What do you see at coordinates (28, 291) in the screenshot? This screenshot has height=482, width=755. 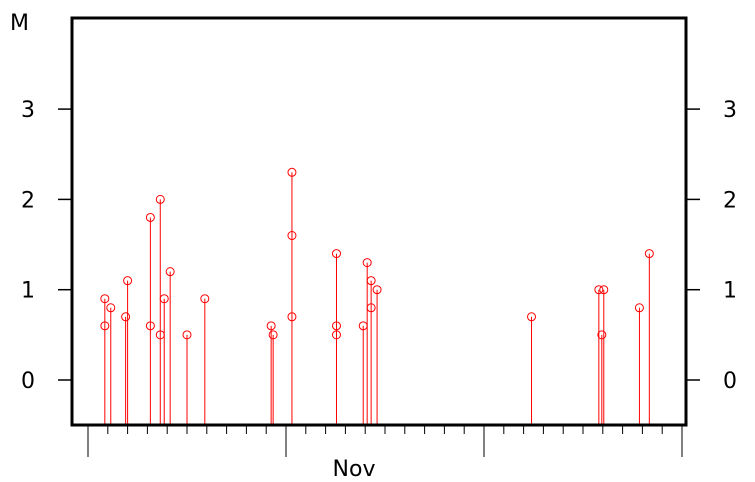 I see `y-tick-label-left: 1` at bounding box center [28, 291].